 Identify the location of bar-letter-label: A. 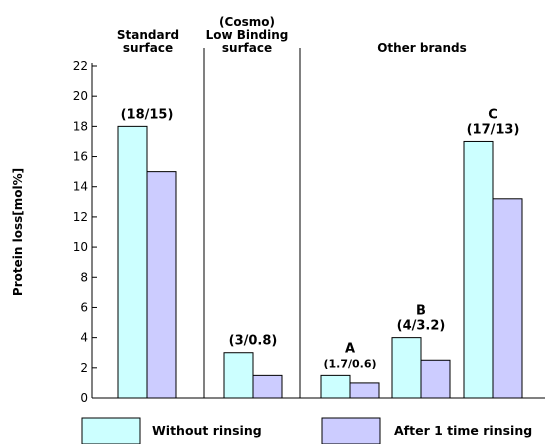
(350, 348).